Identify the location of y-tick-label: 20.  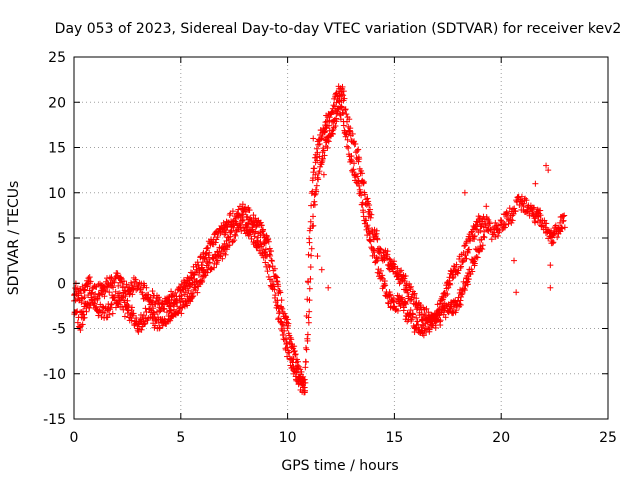
(57, 103).